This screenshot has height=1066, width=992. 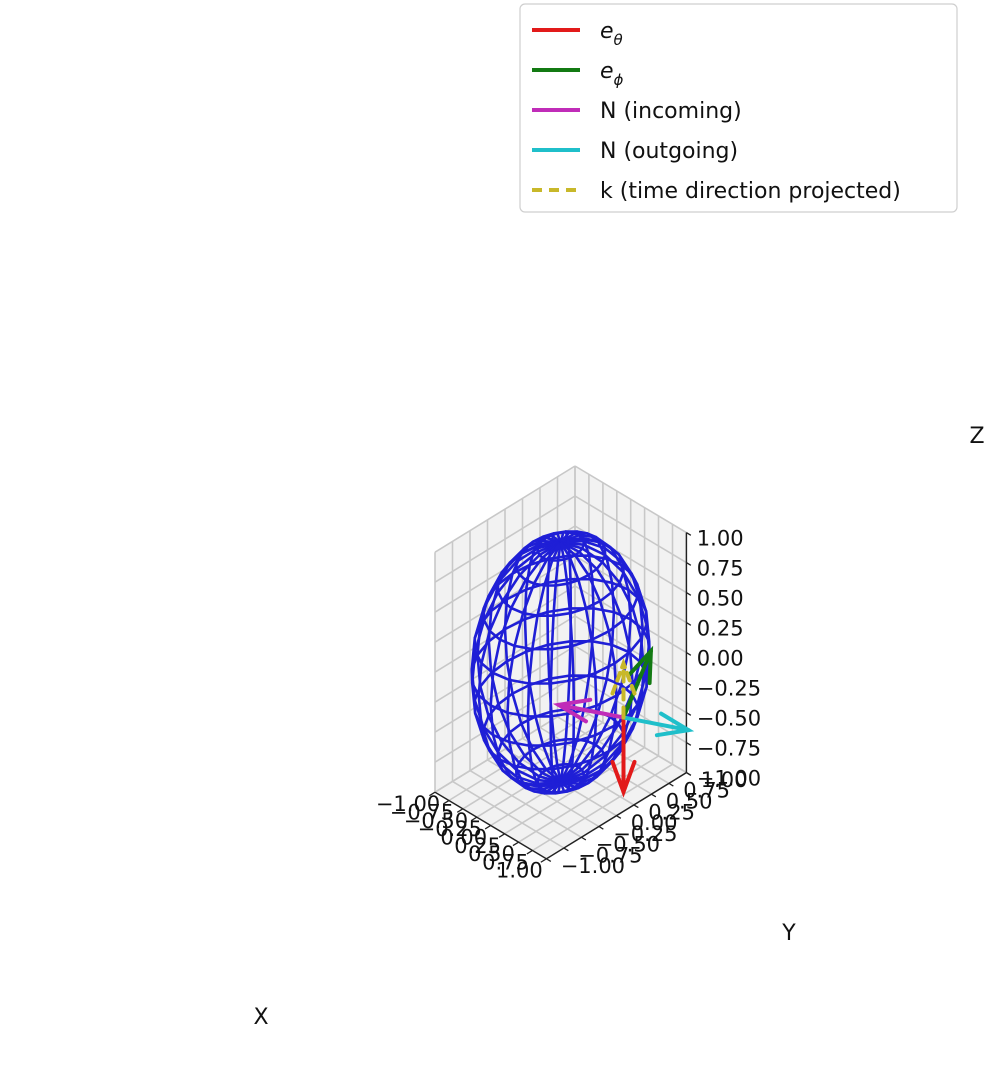 I want to click on z-tick-label: 0.25, so click(x=720, y=629).